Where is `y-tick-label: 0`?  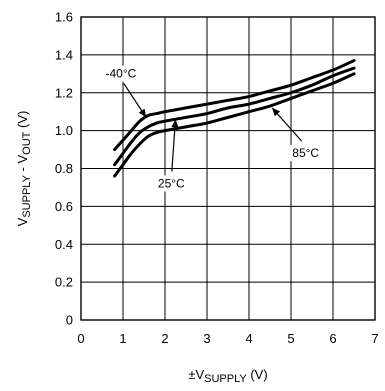
y-tick-label: 0 is located at coordinates (69, 320).